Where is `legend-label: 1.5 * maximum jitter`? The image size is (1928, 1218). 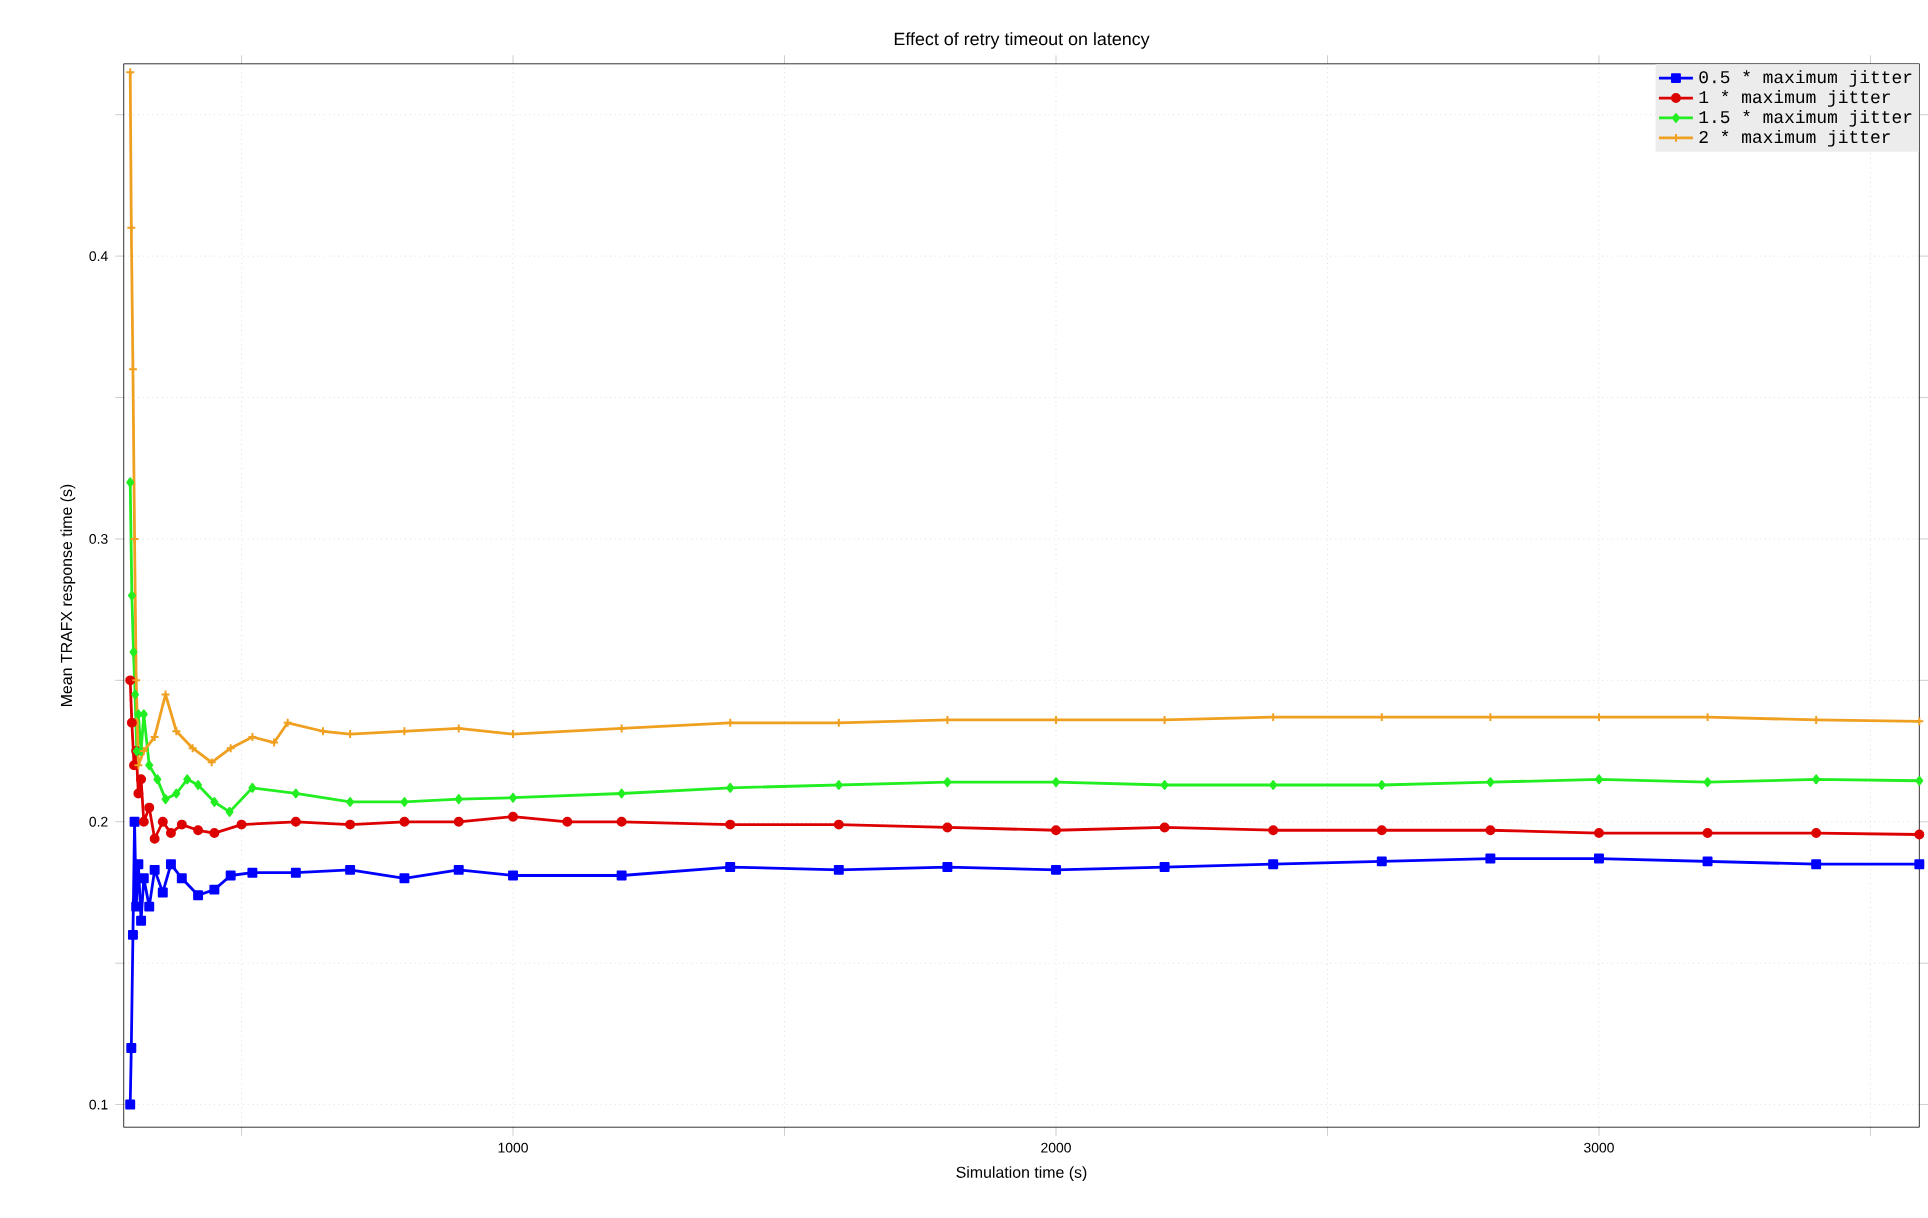 legend-label: 1.5 * maximum jitter is located at coordinates (1805, 119).